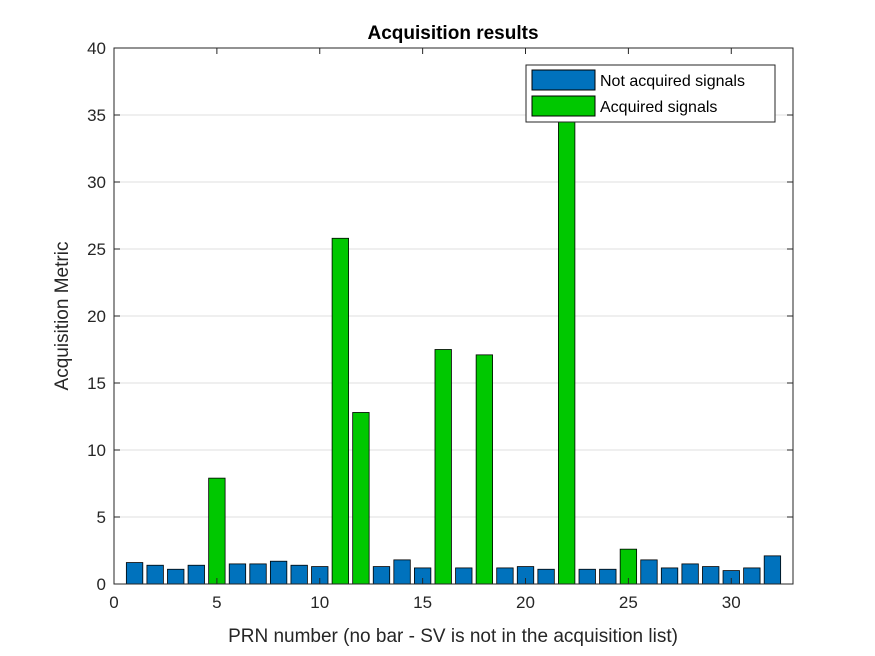  What do you see at coordinates (96, 450) in the screenshot?
I see `y-tick-label: 10` at bounding box center [96, 450].